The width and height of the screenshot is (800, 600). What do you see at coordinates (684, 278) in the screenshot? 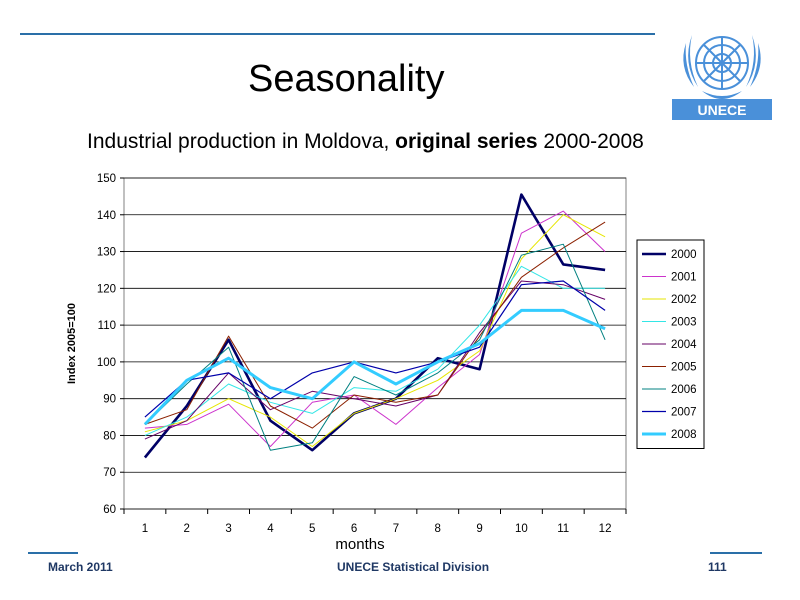
I see `legend-label: 2001` at bounding box center [684, 278].